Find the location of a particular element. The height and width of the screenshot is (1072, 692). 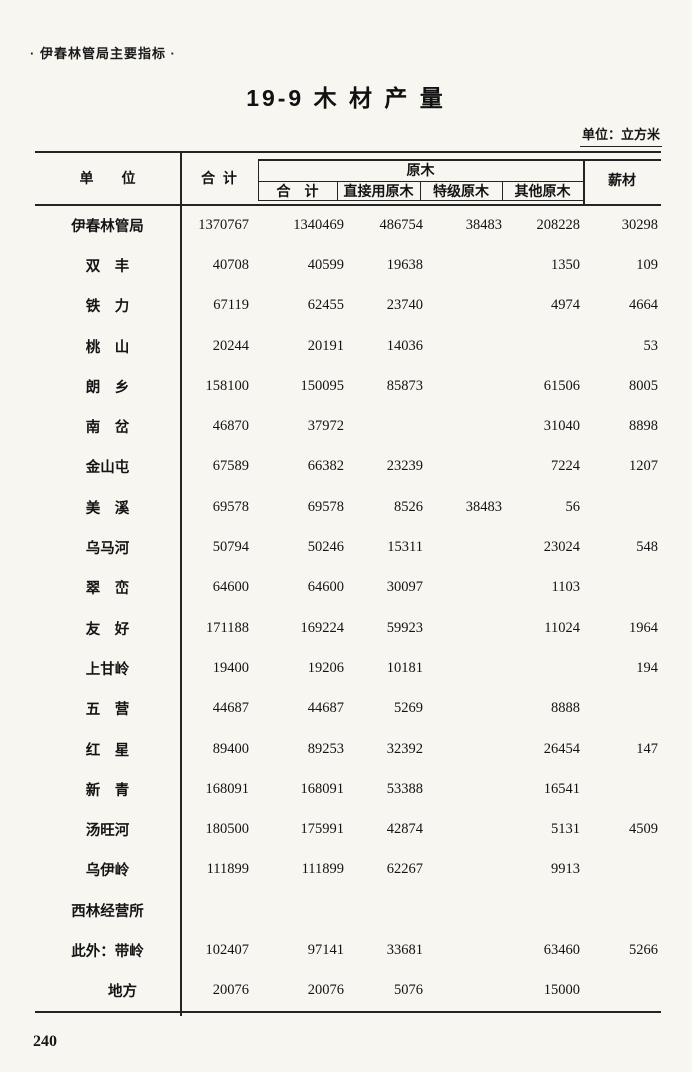

row-label: 此外：带岭 is located at coordinates (107, 951).